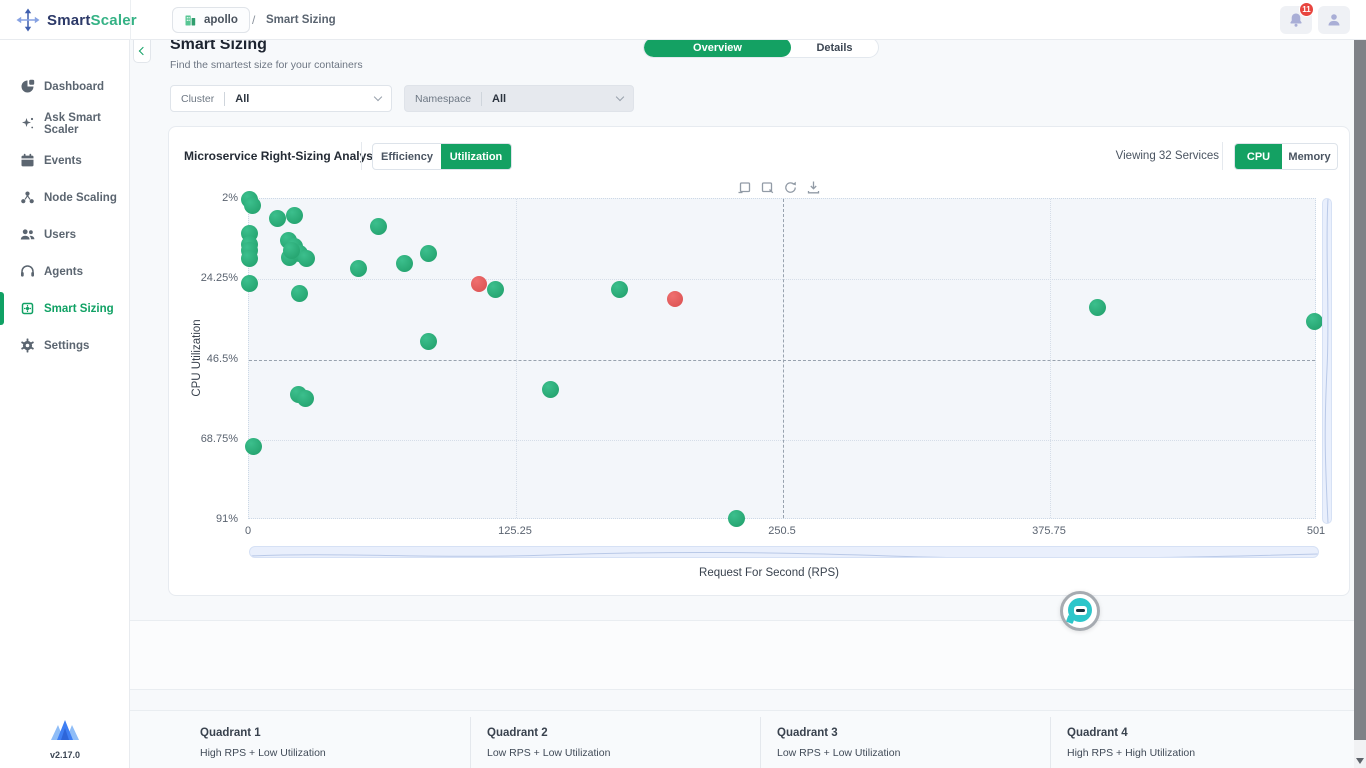  I want to click on sidebar-item-label: Ask Smart Scaler, so click(72, 123).